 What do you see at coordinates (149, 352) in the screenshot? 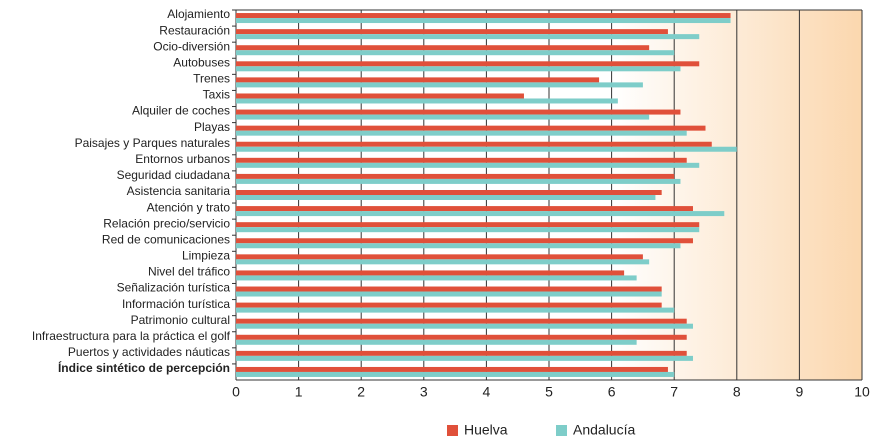
I see `y-tick-label: Puertos y actividades náuticas` at bounding box center [149, 352].